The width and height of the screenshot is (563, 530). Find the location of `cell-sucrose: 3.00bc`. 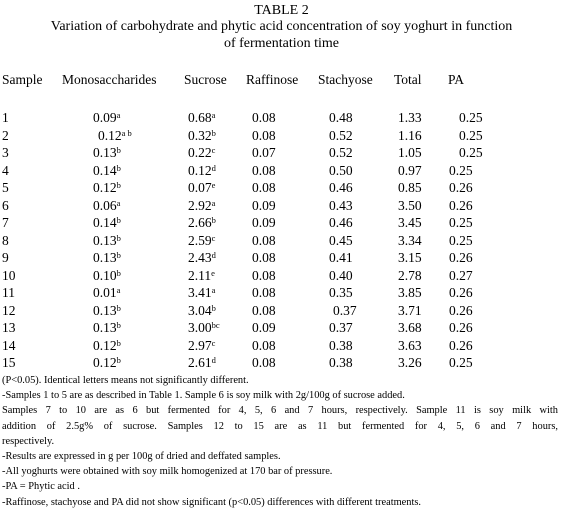

cell-sucrose: 3.00bc is located at coordinates (204, 328).